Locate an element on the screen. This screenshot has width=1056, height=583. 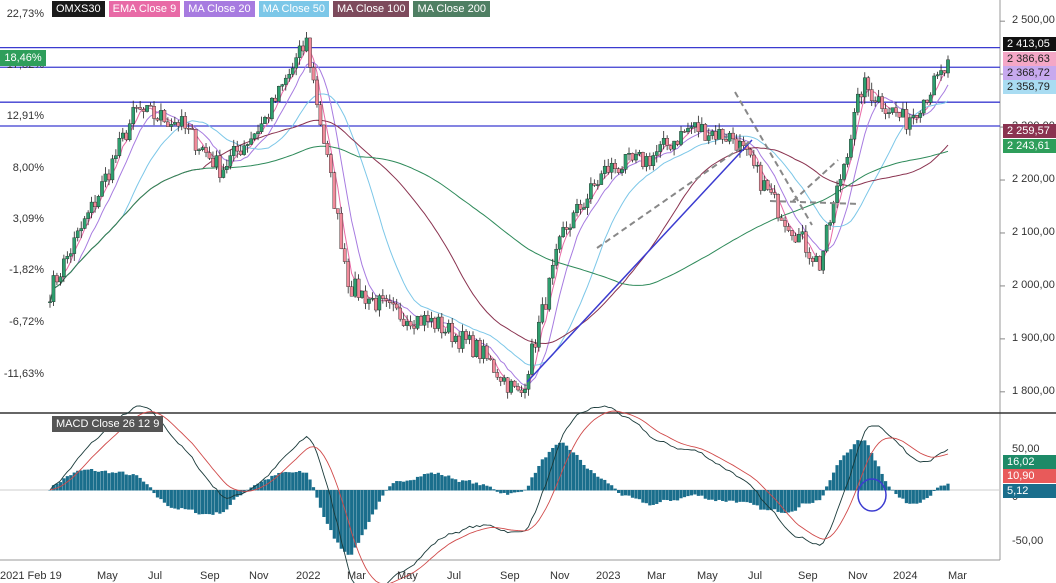
x-axis-label: Nov is located at coordinates (858, 576).